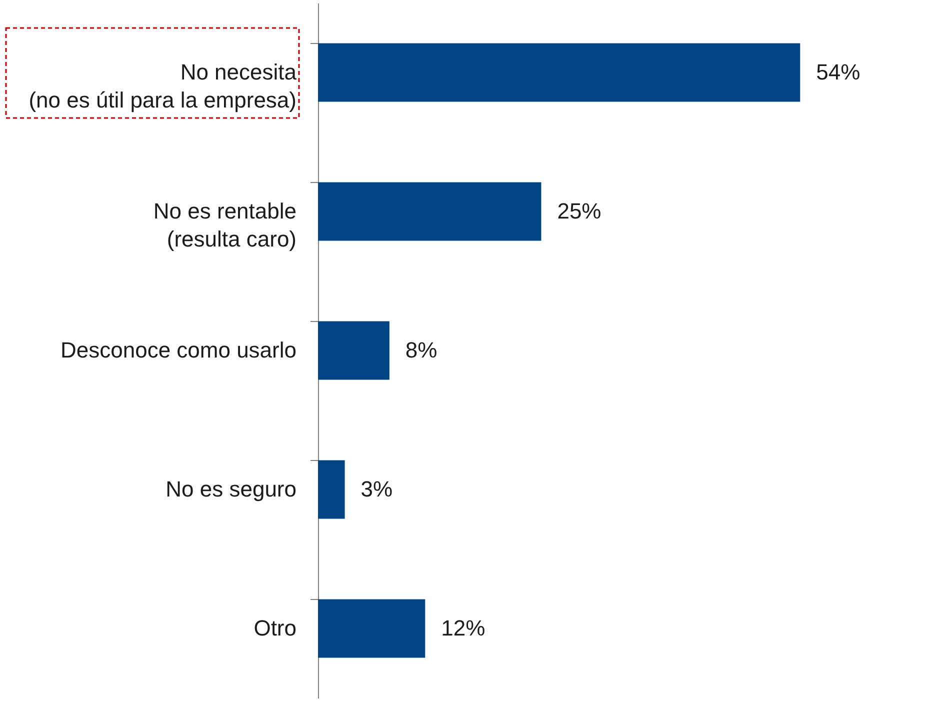  I want to click on y-tick-label: No es rentable (resulta caro), so click(224, 225).